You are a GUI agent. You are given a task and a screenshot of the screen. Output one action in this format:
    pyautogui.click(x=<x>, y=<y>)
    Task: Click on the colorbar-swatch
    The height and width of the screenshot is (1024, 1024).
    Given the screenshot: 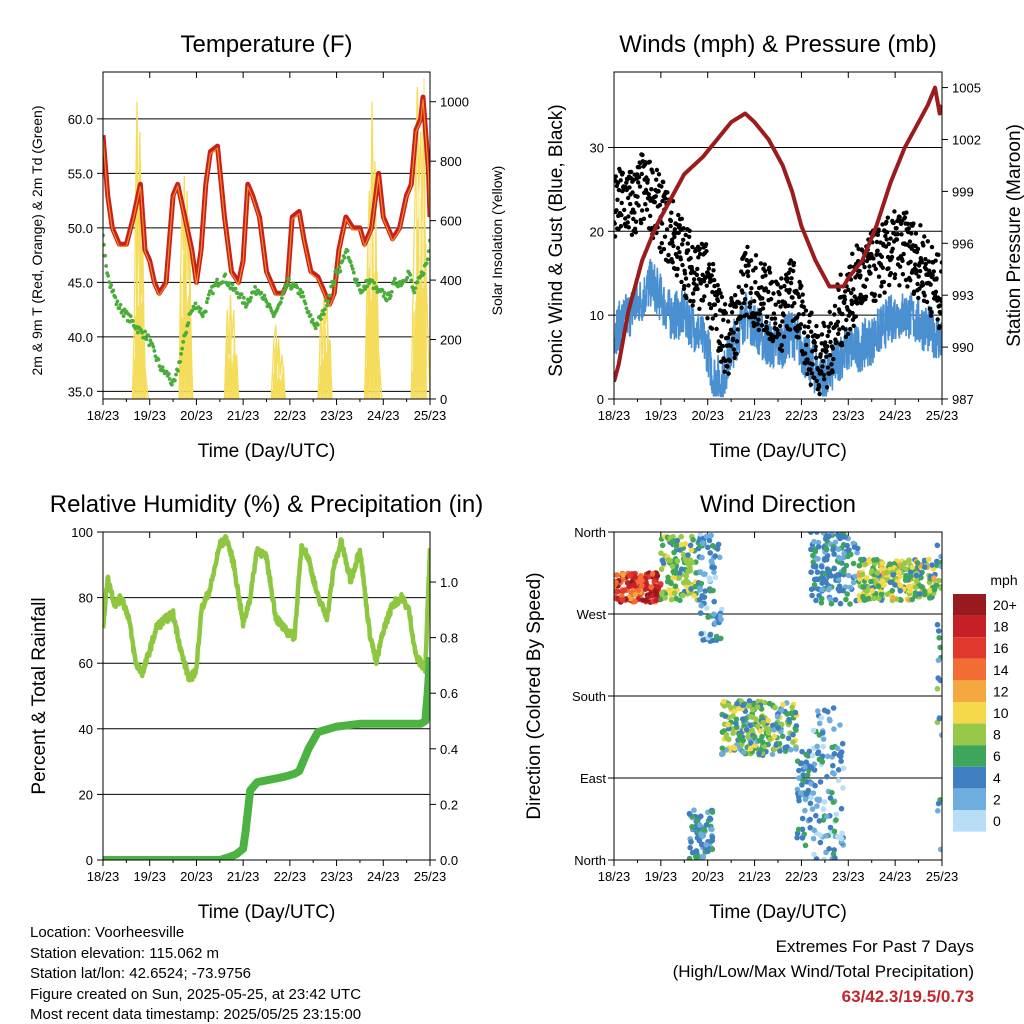 What is the action you would take?
    pyautogui.click(x=969, y=605)
    